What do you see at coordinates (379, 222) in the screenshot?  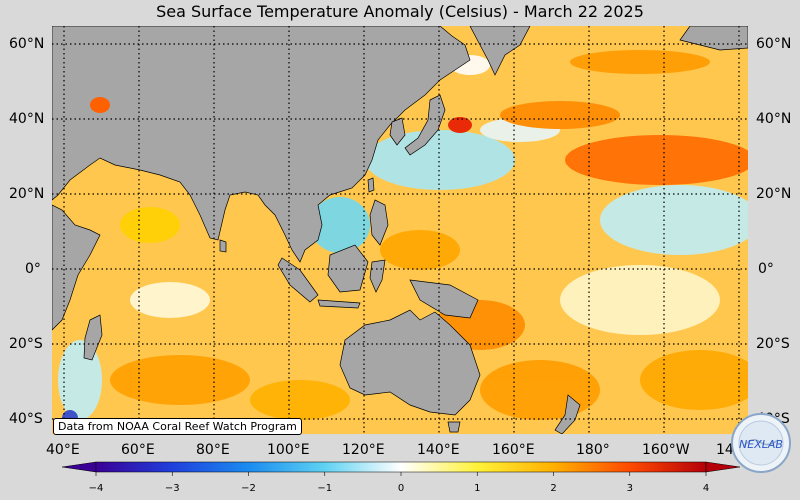 I see `philippines` at bounding box center [379, 222].